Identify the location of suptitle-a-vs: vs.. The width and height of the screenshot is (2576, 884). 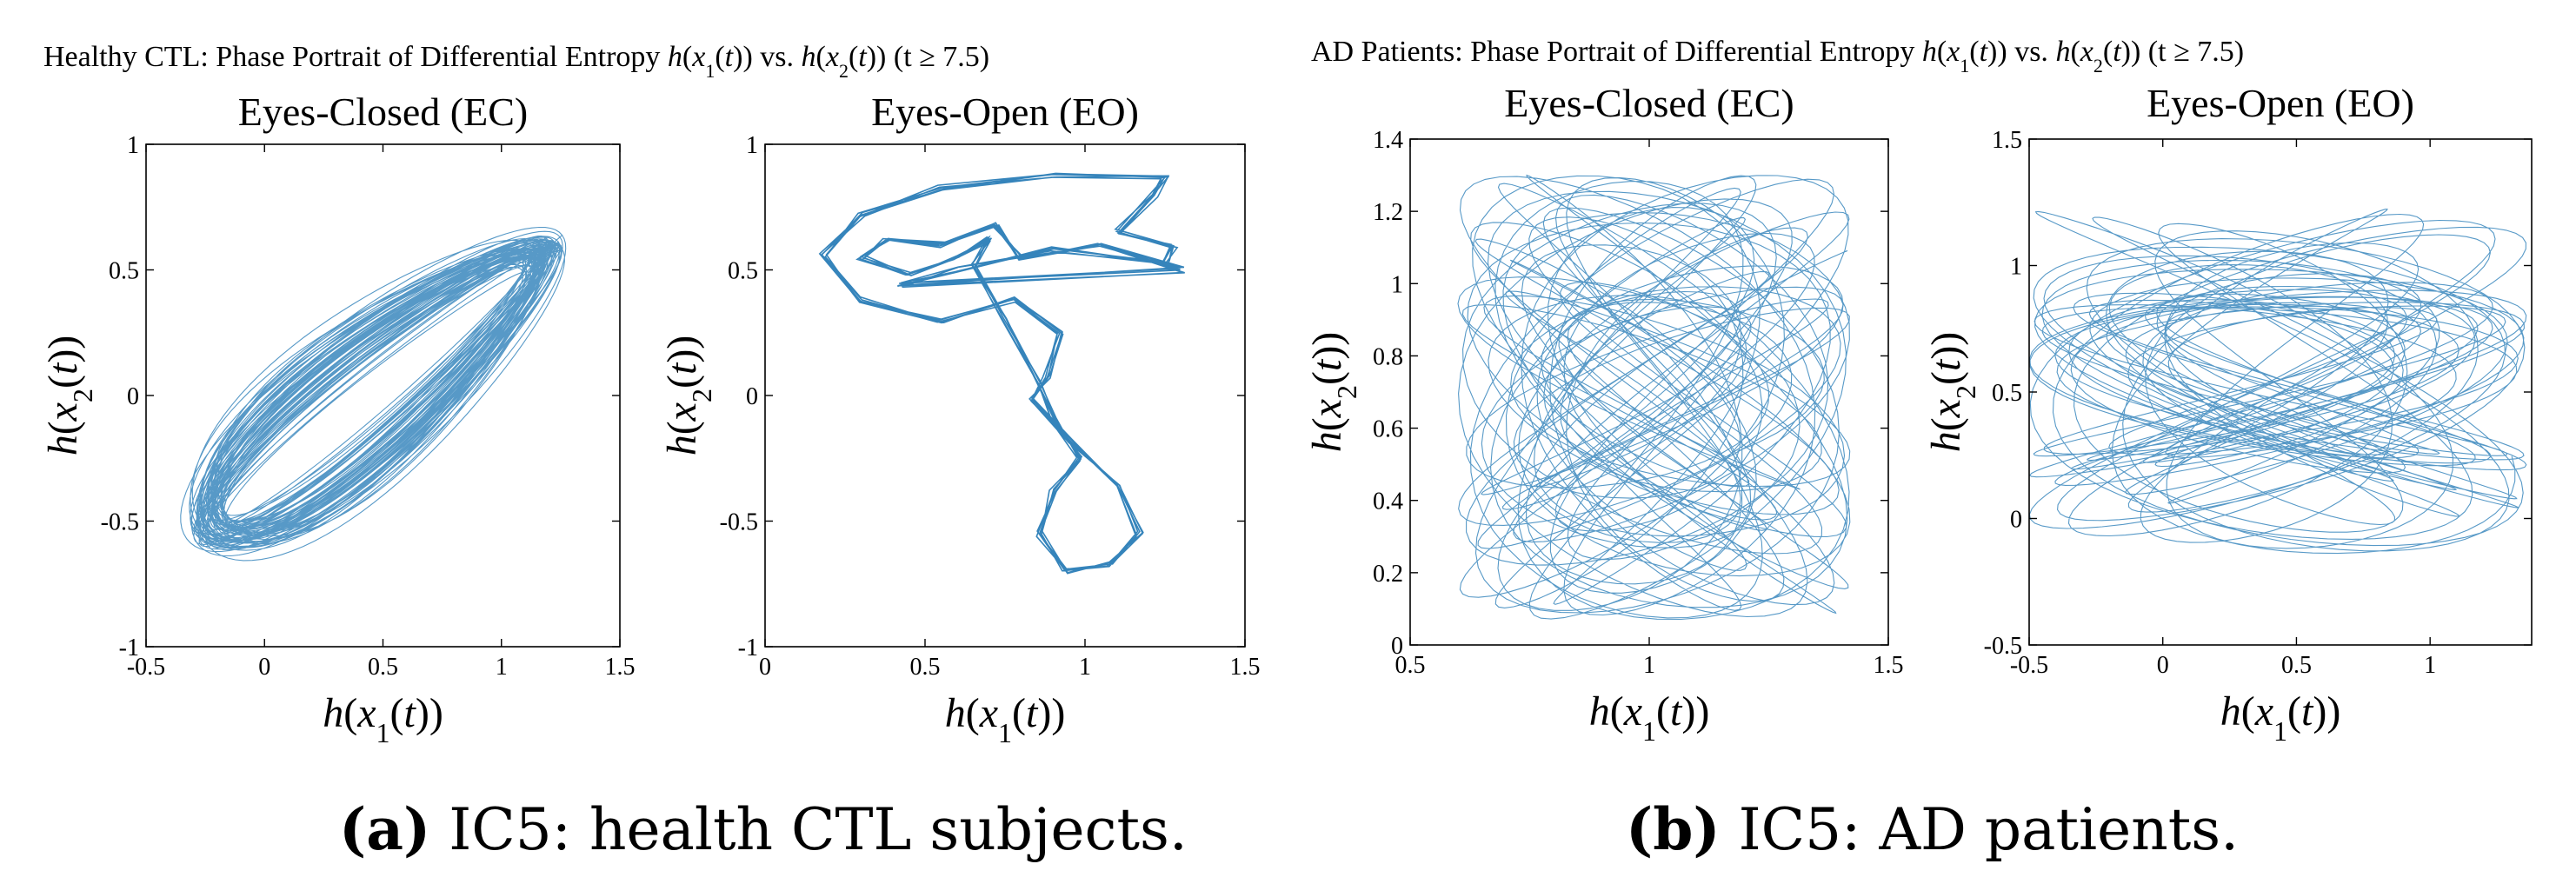
(777, 57).